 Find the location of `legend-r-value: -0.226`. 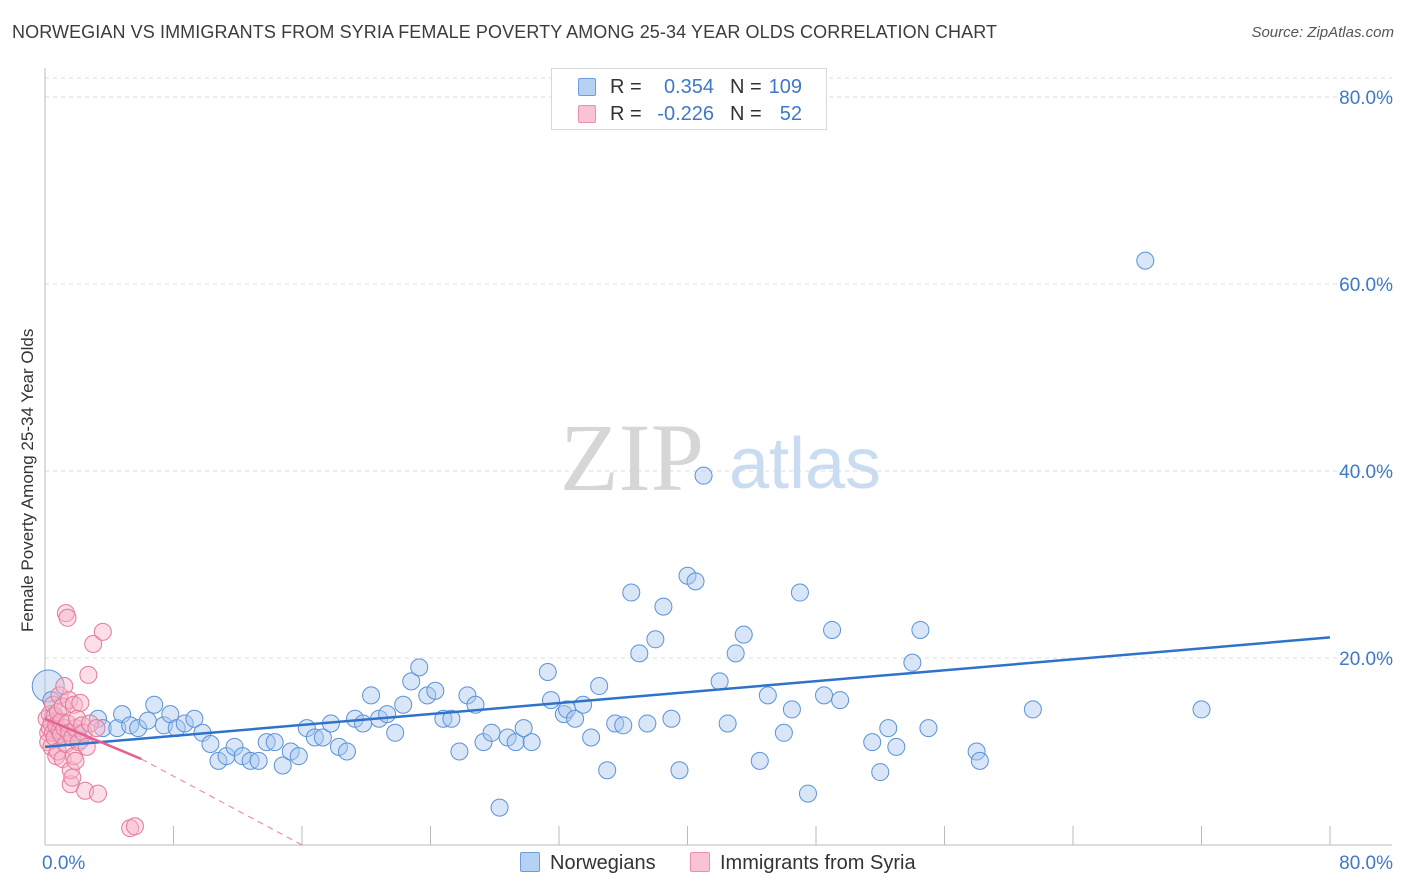

legend-r-value: -0.226 is located at coordinates (685, 114).